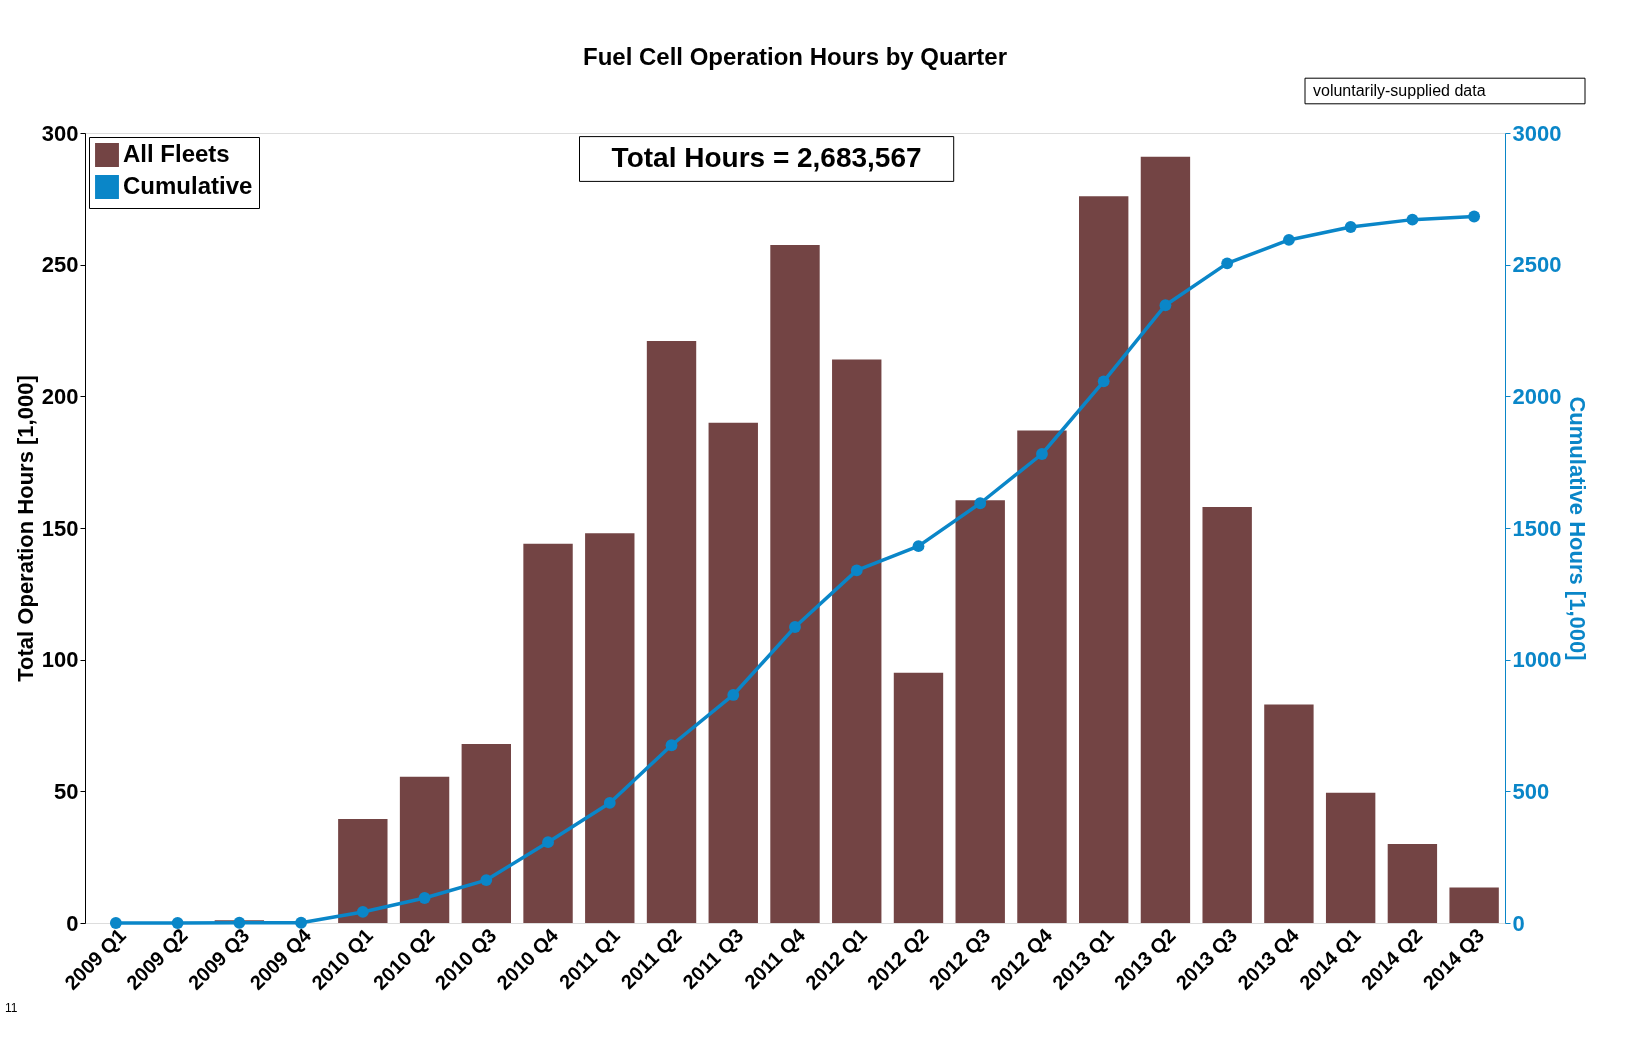 The width and height of the screenshot is (1637, 1041). I want to click on y-tick-label: 50, so click(66, 791).